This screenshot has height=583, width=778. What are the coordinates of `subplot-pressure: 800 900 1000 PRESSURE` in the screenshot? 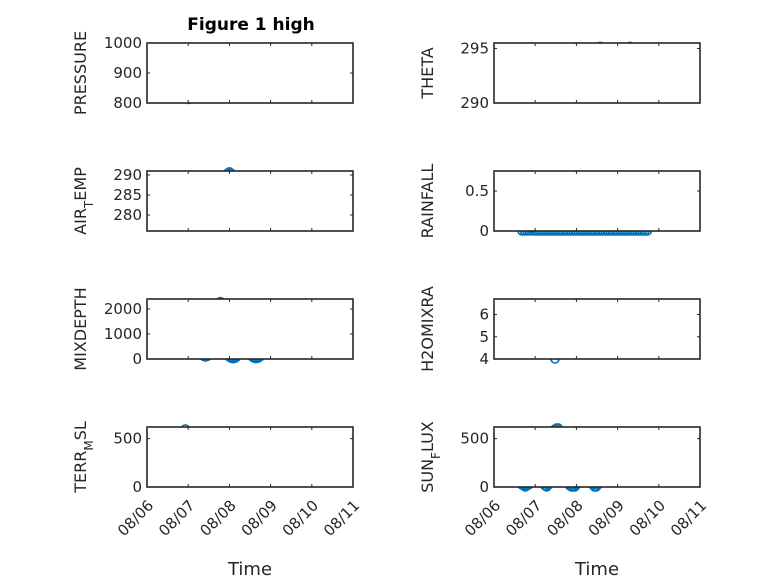 It's located at (212, 73).